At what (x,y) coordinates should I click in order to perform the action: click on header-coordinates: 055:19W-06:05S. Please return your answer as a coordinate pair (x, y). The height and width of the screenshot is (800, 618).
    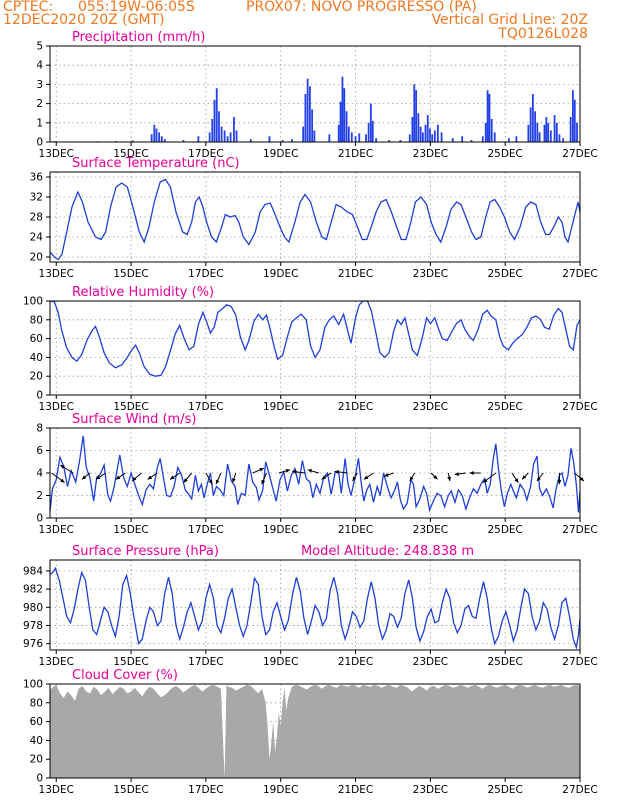
    Looking at the image, I should click on (136, 7).